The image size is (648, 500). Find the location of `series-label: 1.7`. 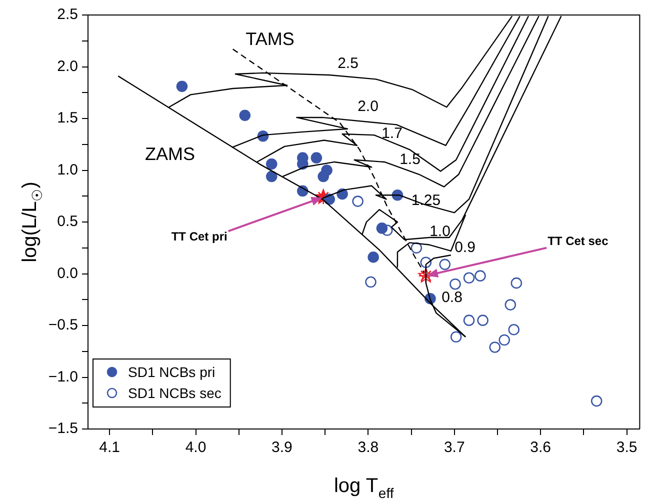

series-label: 1.7 is located at coordinates (392, 133).